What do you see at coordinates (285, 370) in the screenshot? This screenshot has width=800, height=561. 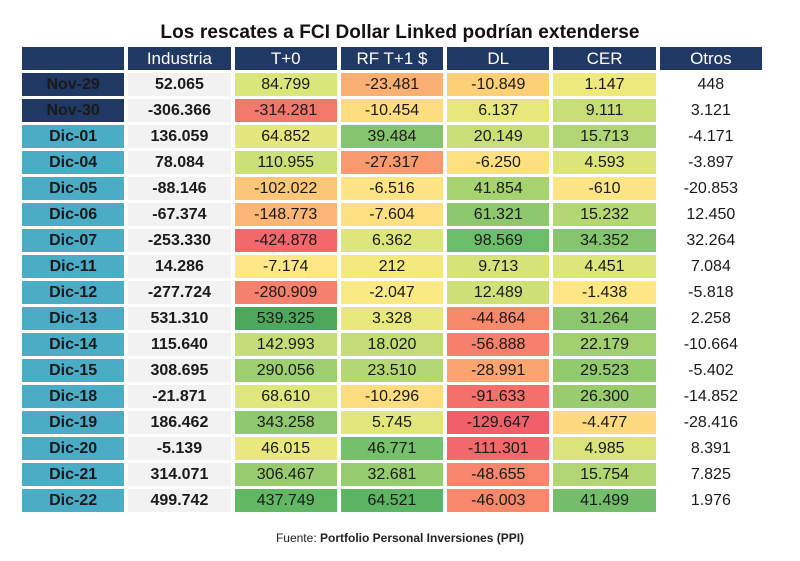 I see `cell-t0: 290.056` at bounding box center [285, 370].